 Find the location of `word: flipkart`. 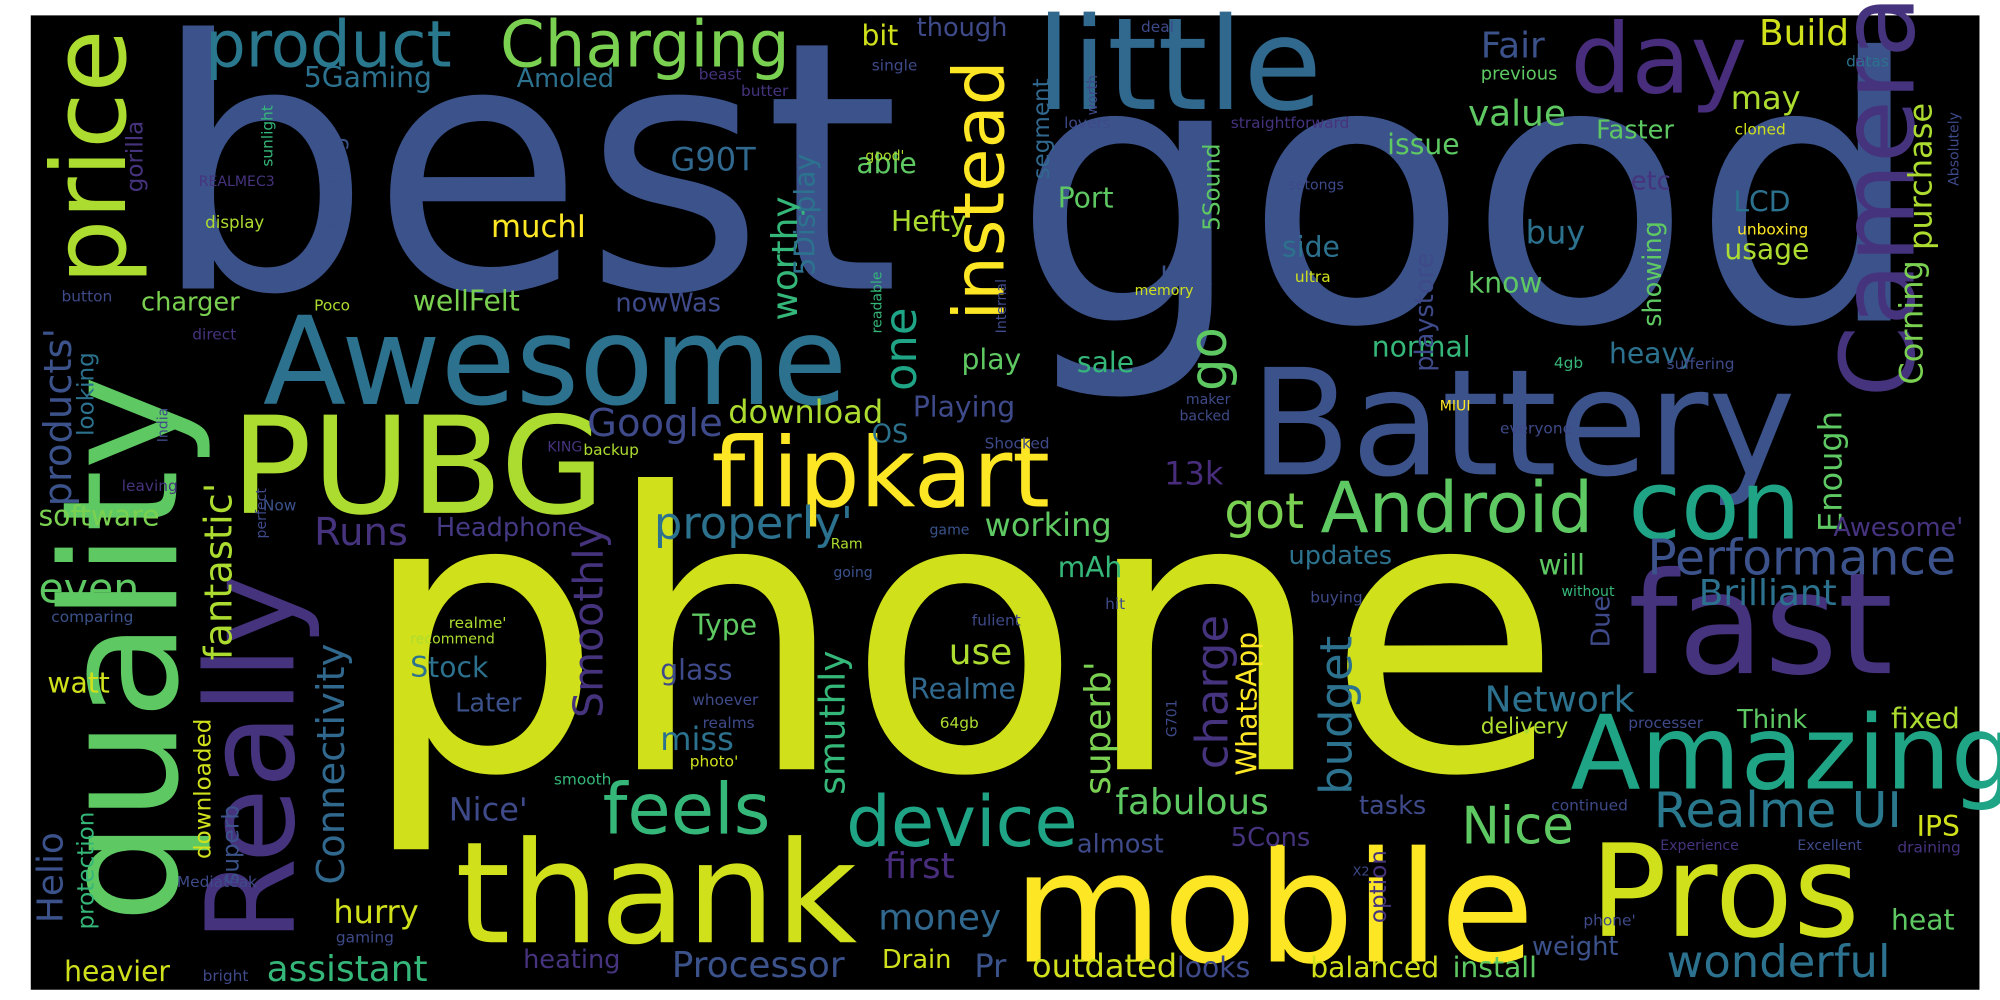

word: flipkart is located at coordinates (881, 473).